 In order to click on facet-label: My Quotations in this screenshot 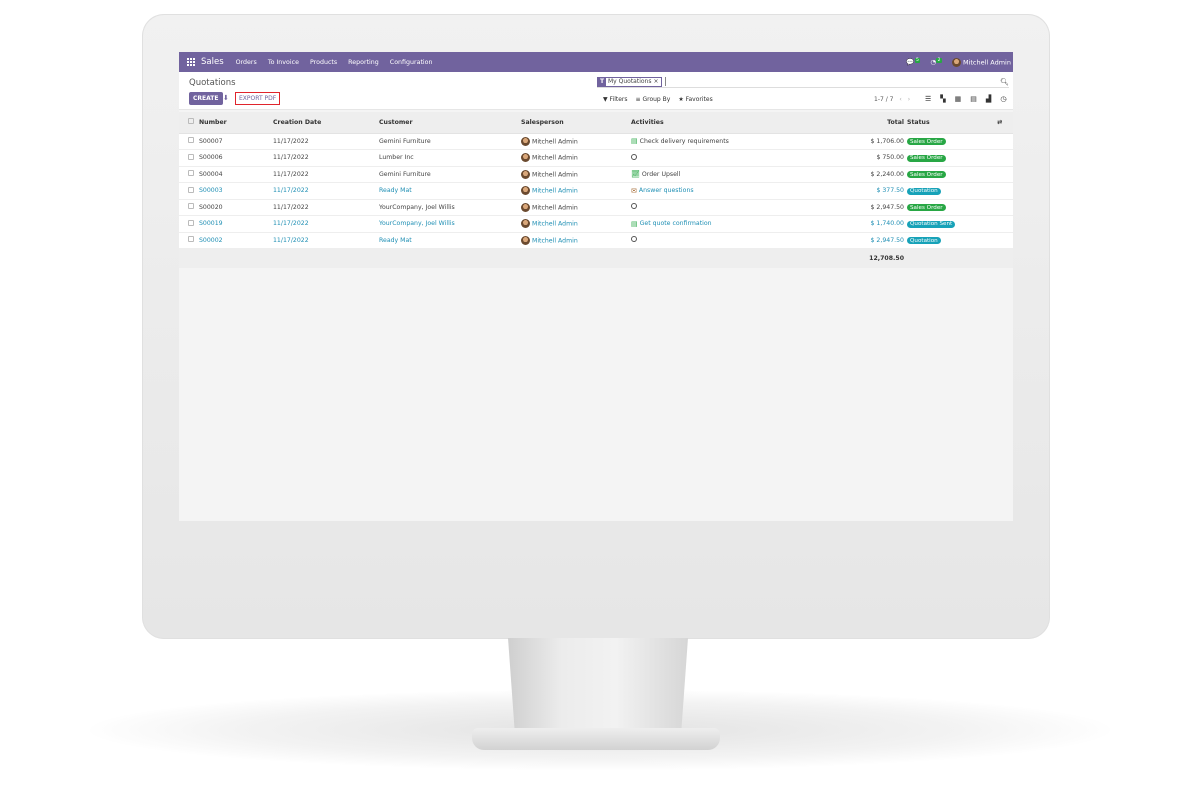, I will do `click(630, 81)`.